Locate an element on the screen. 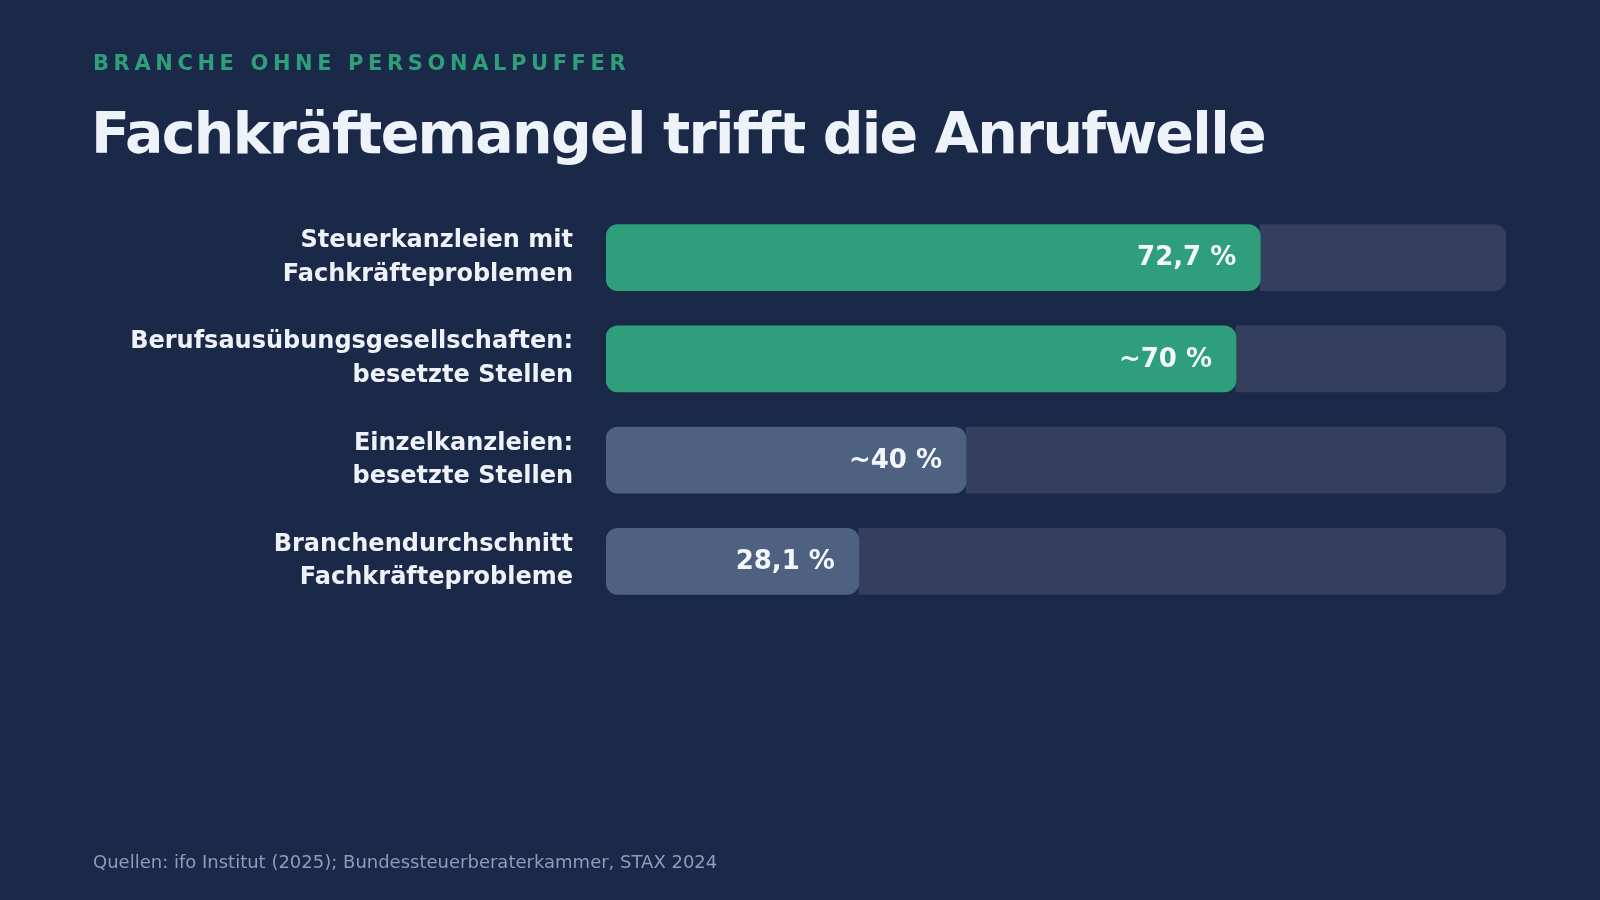  data-label: ~40 % is located at coordinates (895, 458).